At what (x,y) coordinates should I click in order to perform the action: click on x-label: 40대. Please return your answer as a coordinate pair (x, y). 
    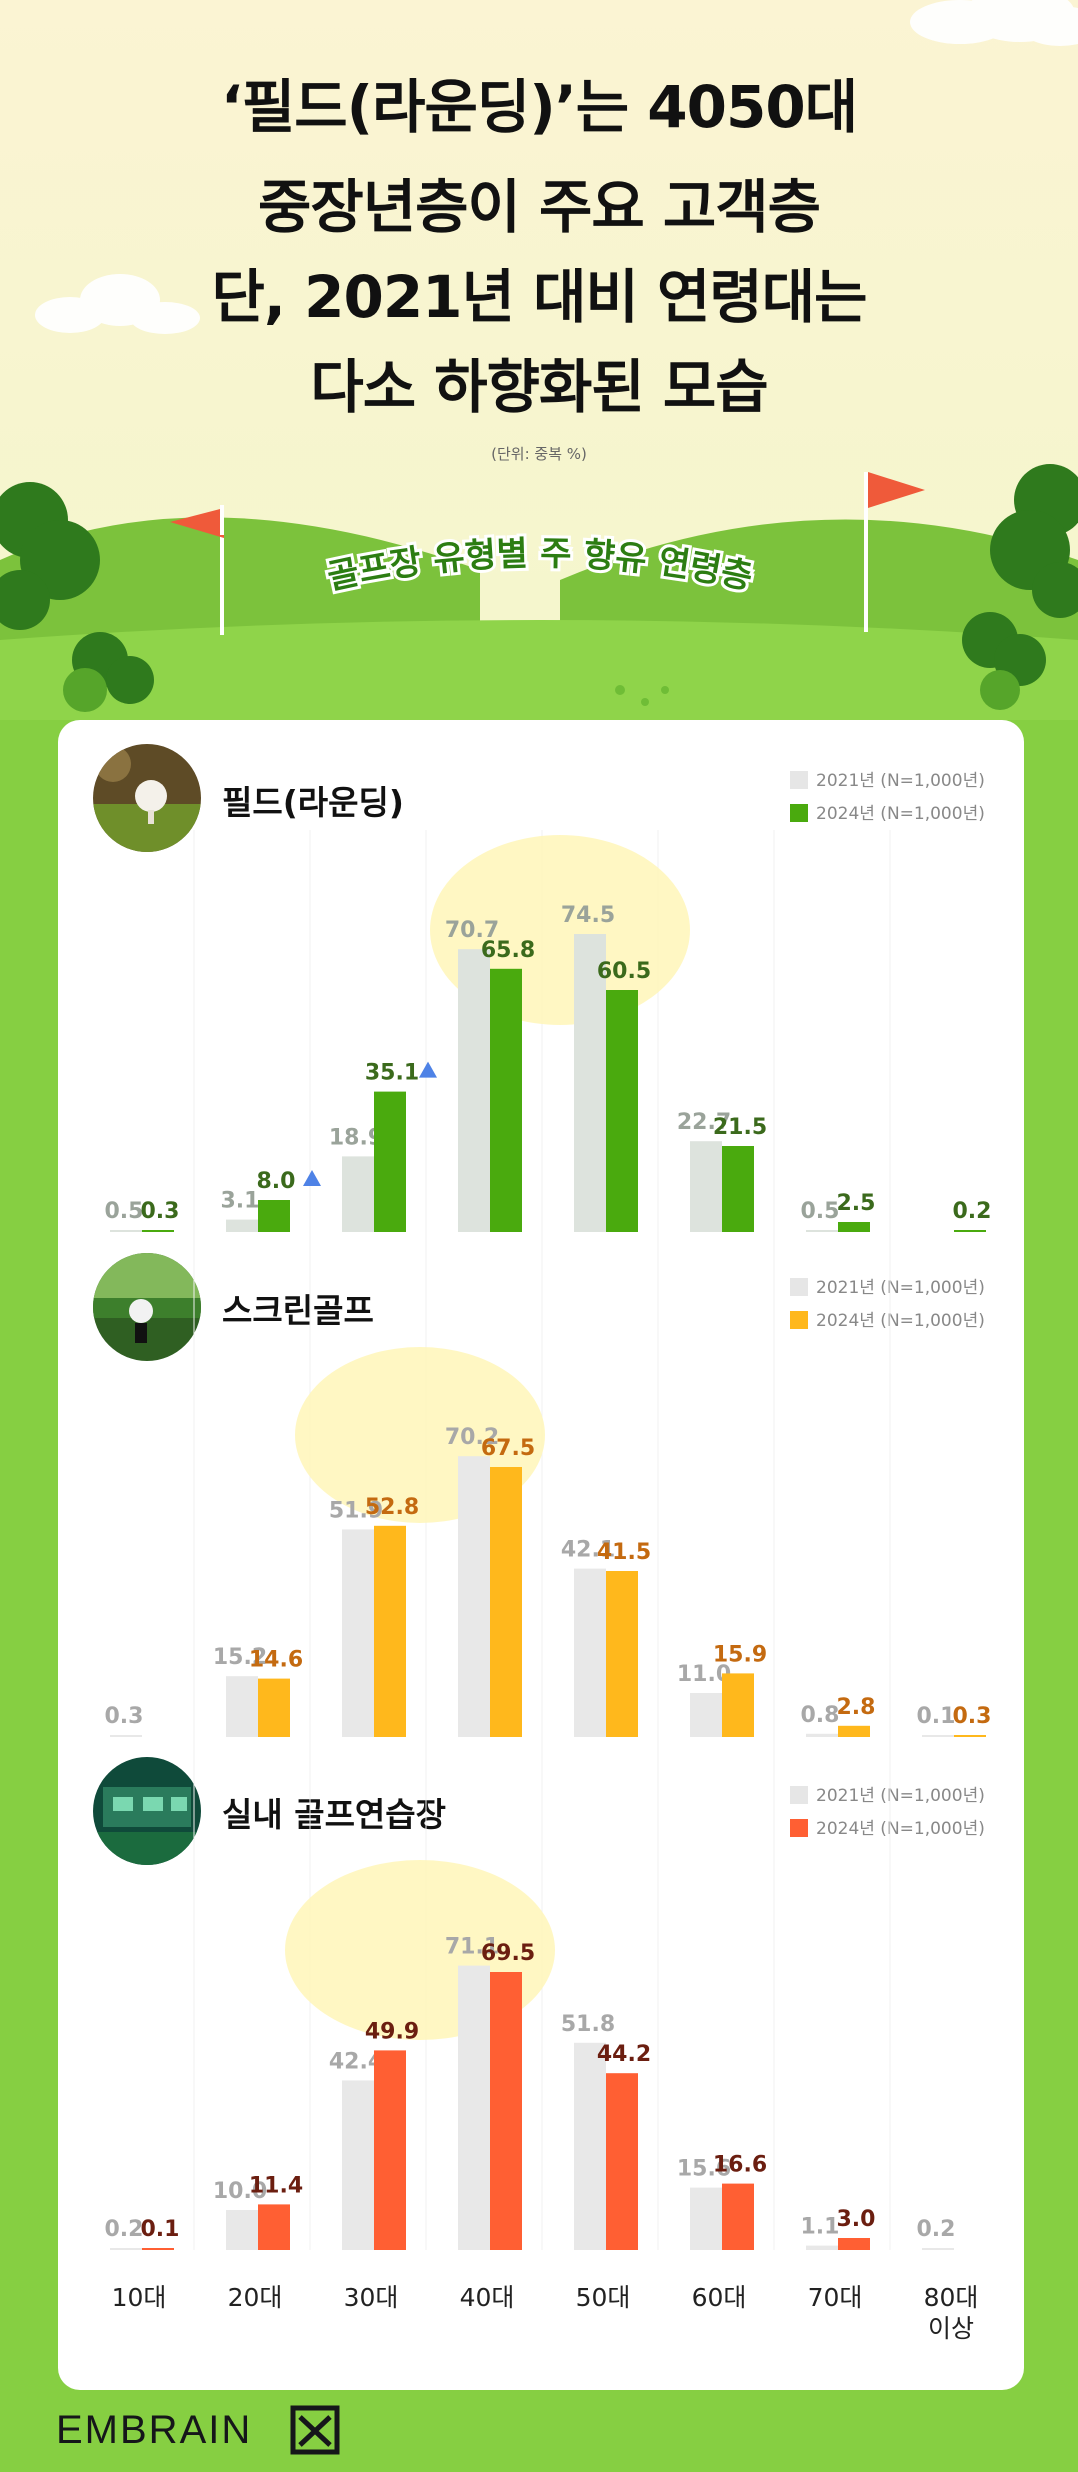
    Looking at the image, I should click on (487, 2297).